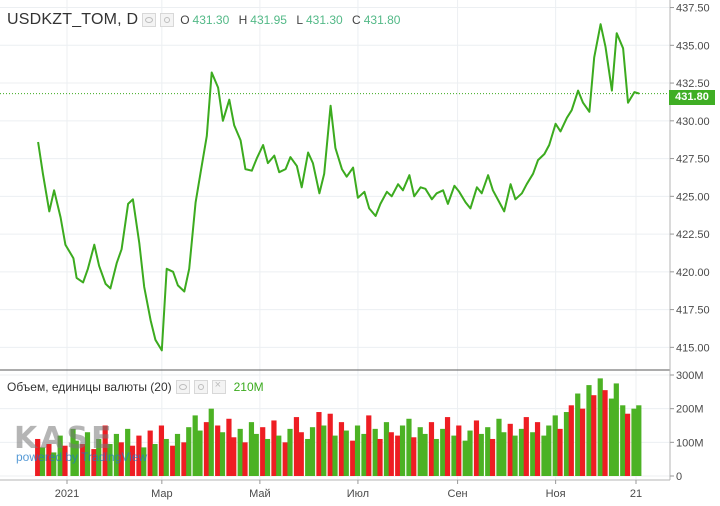 The image size is (720, 506). What do you see at coordinates (293, 20) in the screenshot?
I see `ohlc-values: O 431.30 H 431.95 L 431.30 C 431.80` at bounding box center [293, 20].